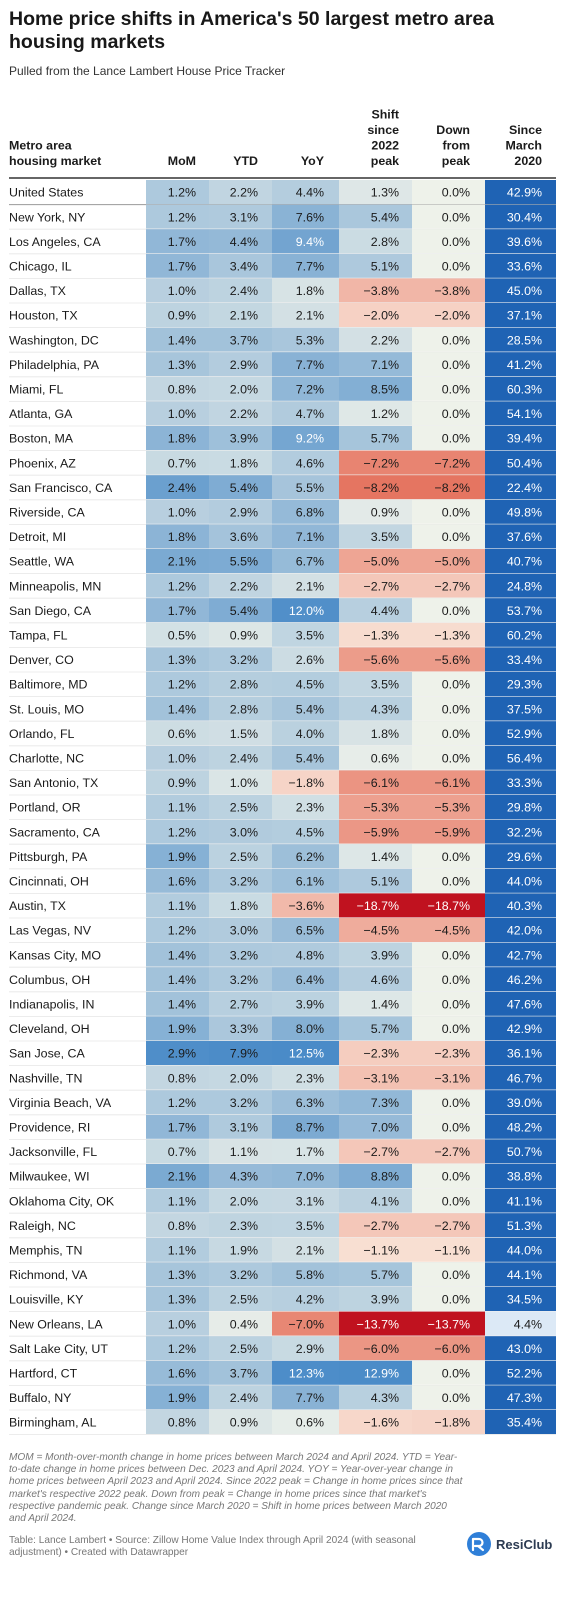 This screenshot has width=577, height=1600. What do you see at coordinates (244, 709) in the screenshot?
I see `cell-value-ytd: 2.8%` at bounding box center [244, 709].